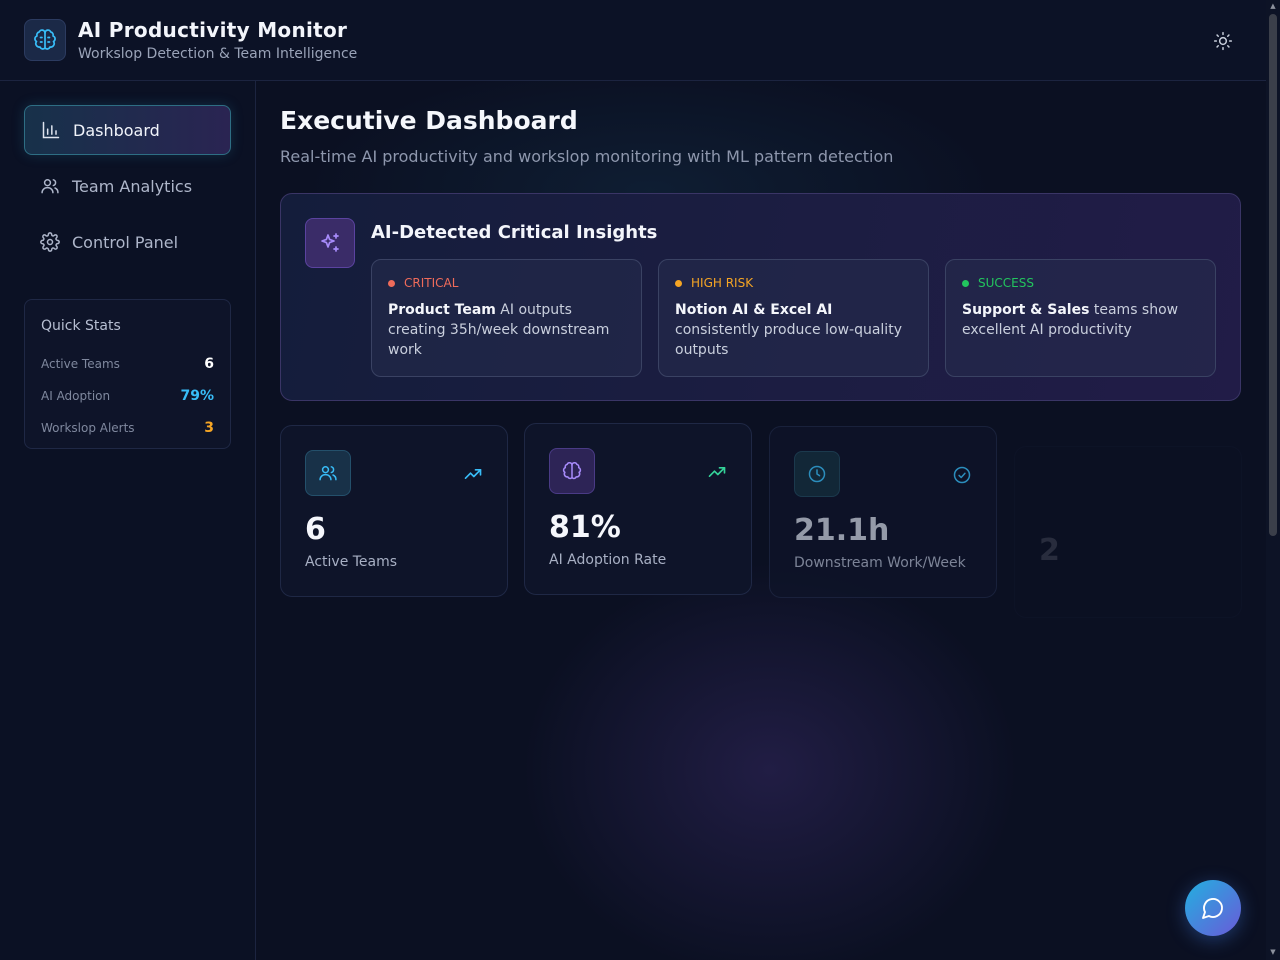 The image size is (1280, 960). I want to click on insight-subject: Notion AI & Excel AI, so click(754, 310).